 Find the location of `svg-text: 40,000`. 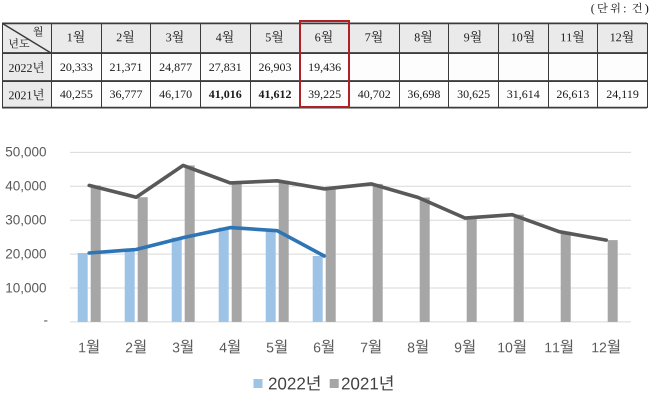

svg-text: 40,000 is located at coordinates (25, 186).